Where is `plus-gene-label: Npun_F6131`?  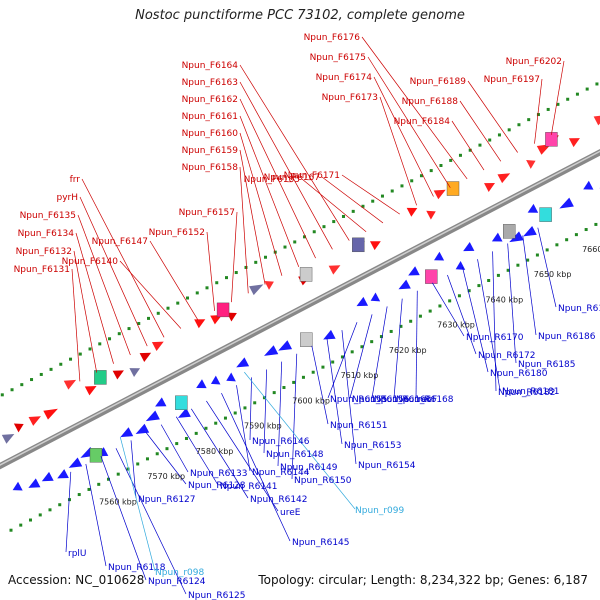 plus-gene-label: Npun_F6131 is located at coordinates (42, 270).